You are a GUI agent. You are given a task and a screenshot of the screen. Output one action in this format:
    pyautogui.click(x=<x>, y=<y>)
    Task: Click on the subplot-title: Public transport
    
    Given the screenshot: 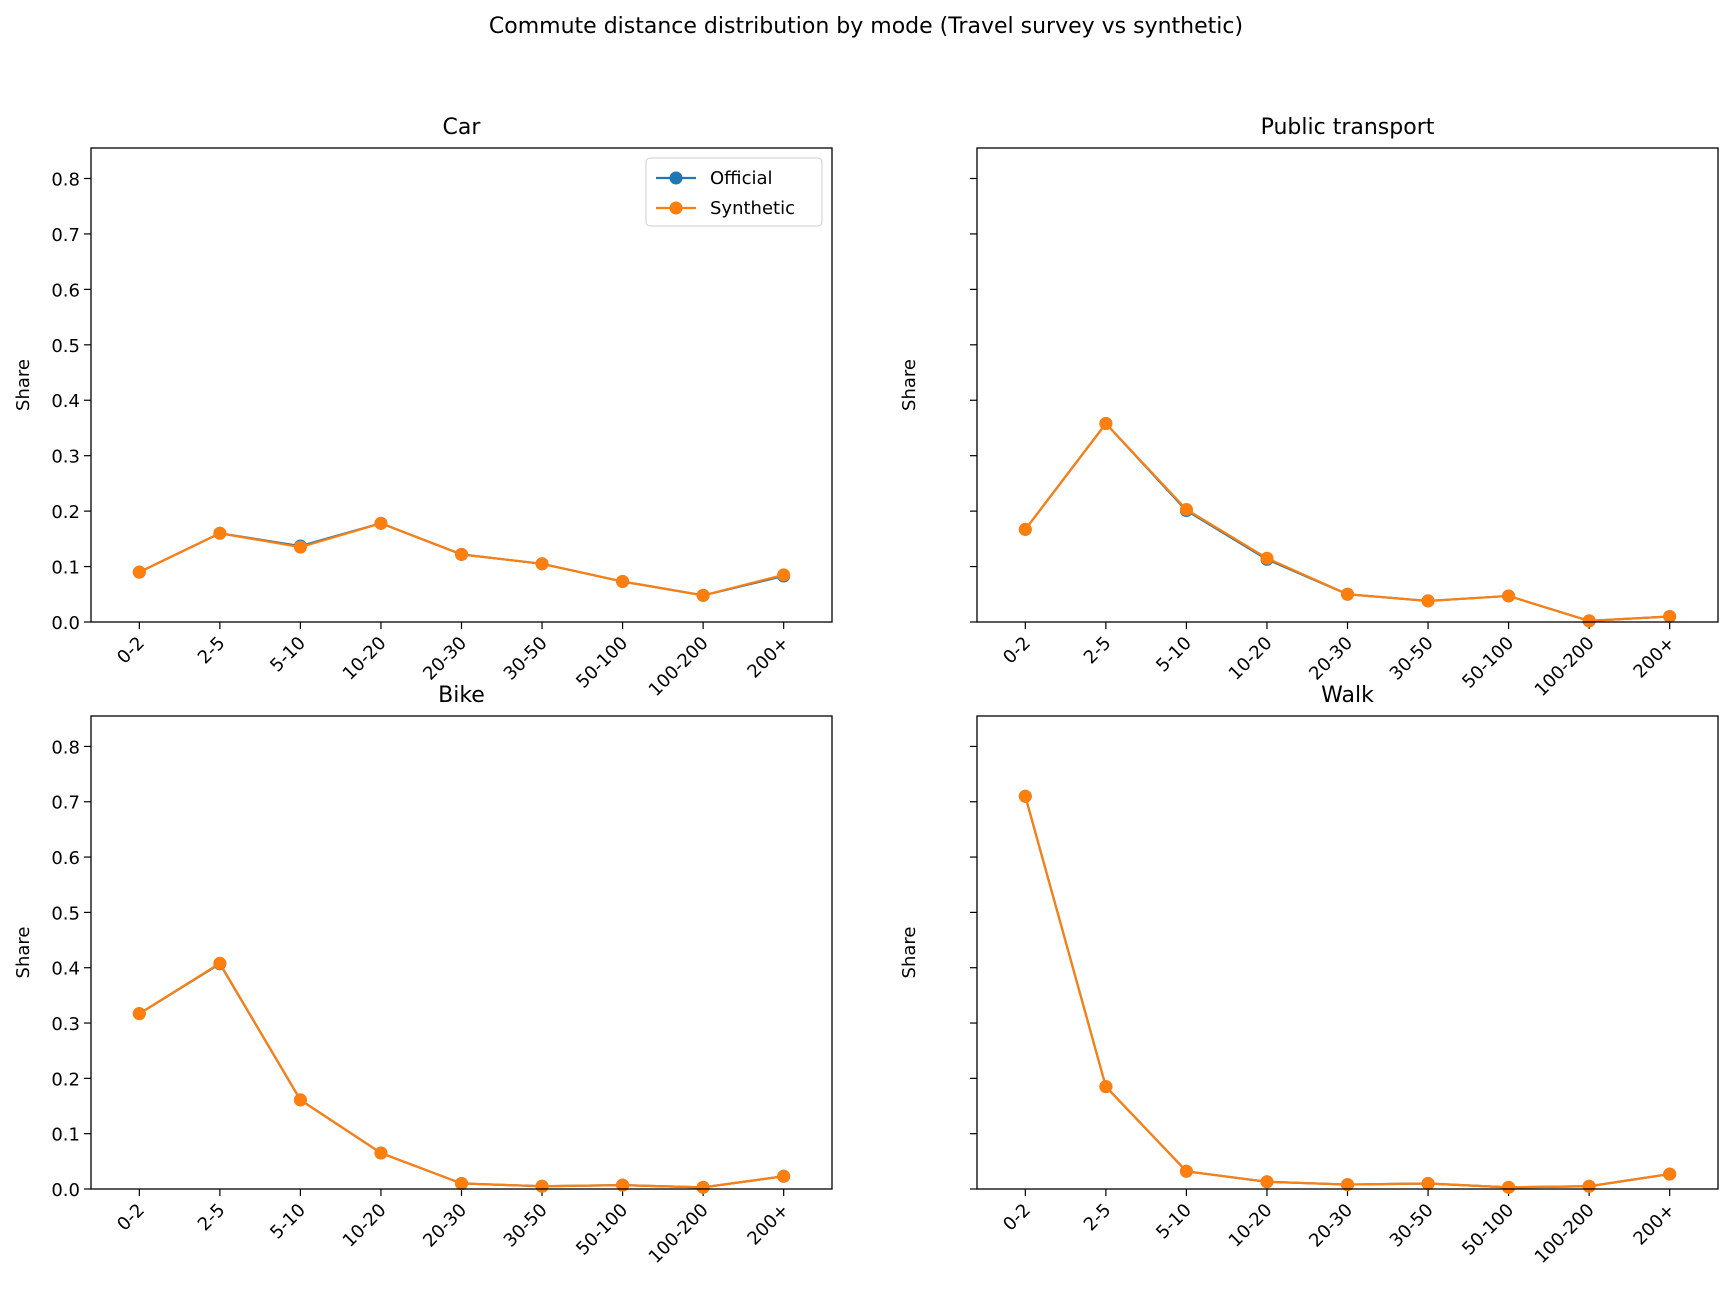 What is the action you would take?
    pyautogui.click(x=1348, y=127)
    